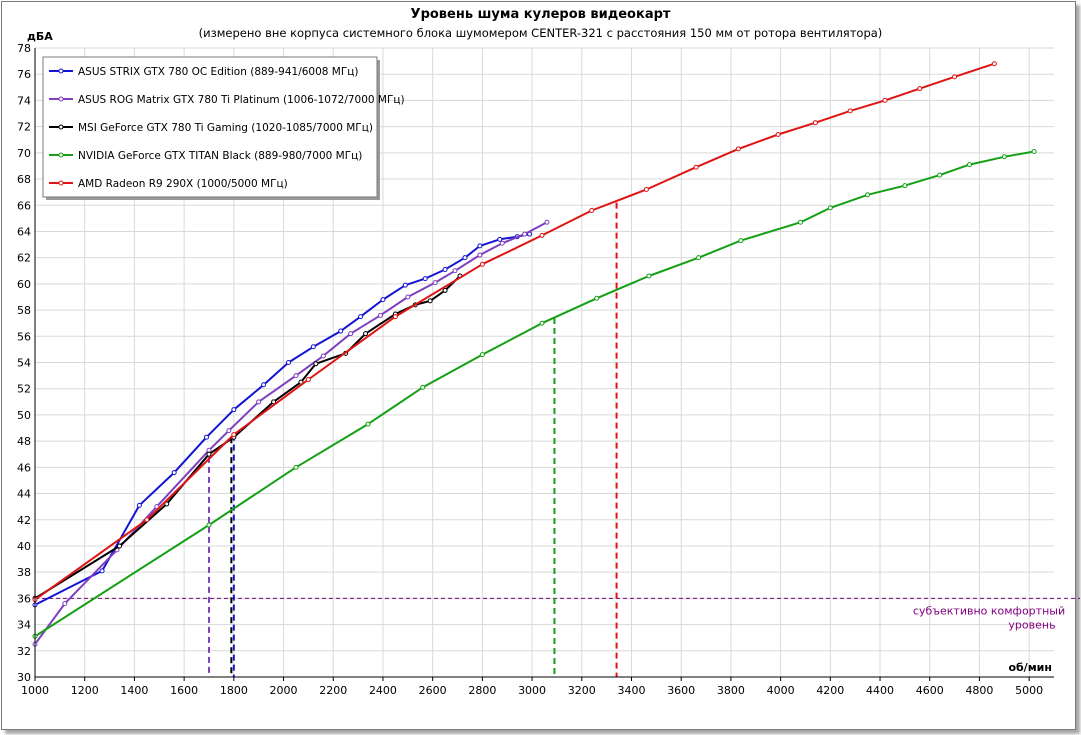 The image size is (1081, 735). Describe the element at coordinates (24, 441) in the screenshot. I see `y-tick-label: 48` at that location.